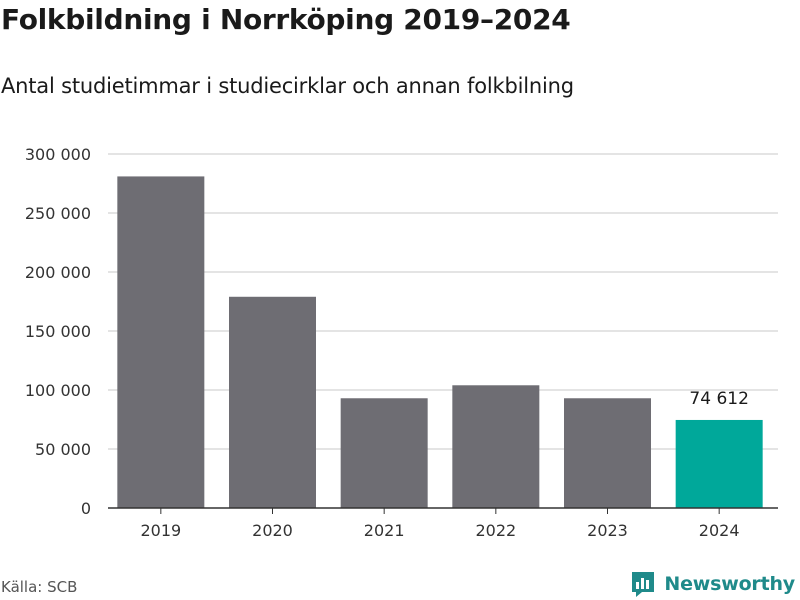 The height and width of the screenshot is (600, 800). Describe the element at coordinates (160, 530) in the screenshot. I see `x-tick-label: 2019` at that location.